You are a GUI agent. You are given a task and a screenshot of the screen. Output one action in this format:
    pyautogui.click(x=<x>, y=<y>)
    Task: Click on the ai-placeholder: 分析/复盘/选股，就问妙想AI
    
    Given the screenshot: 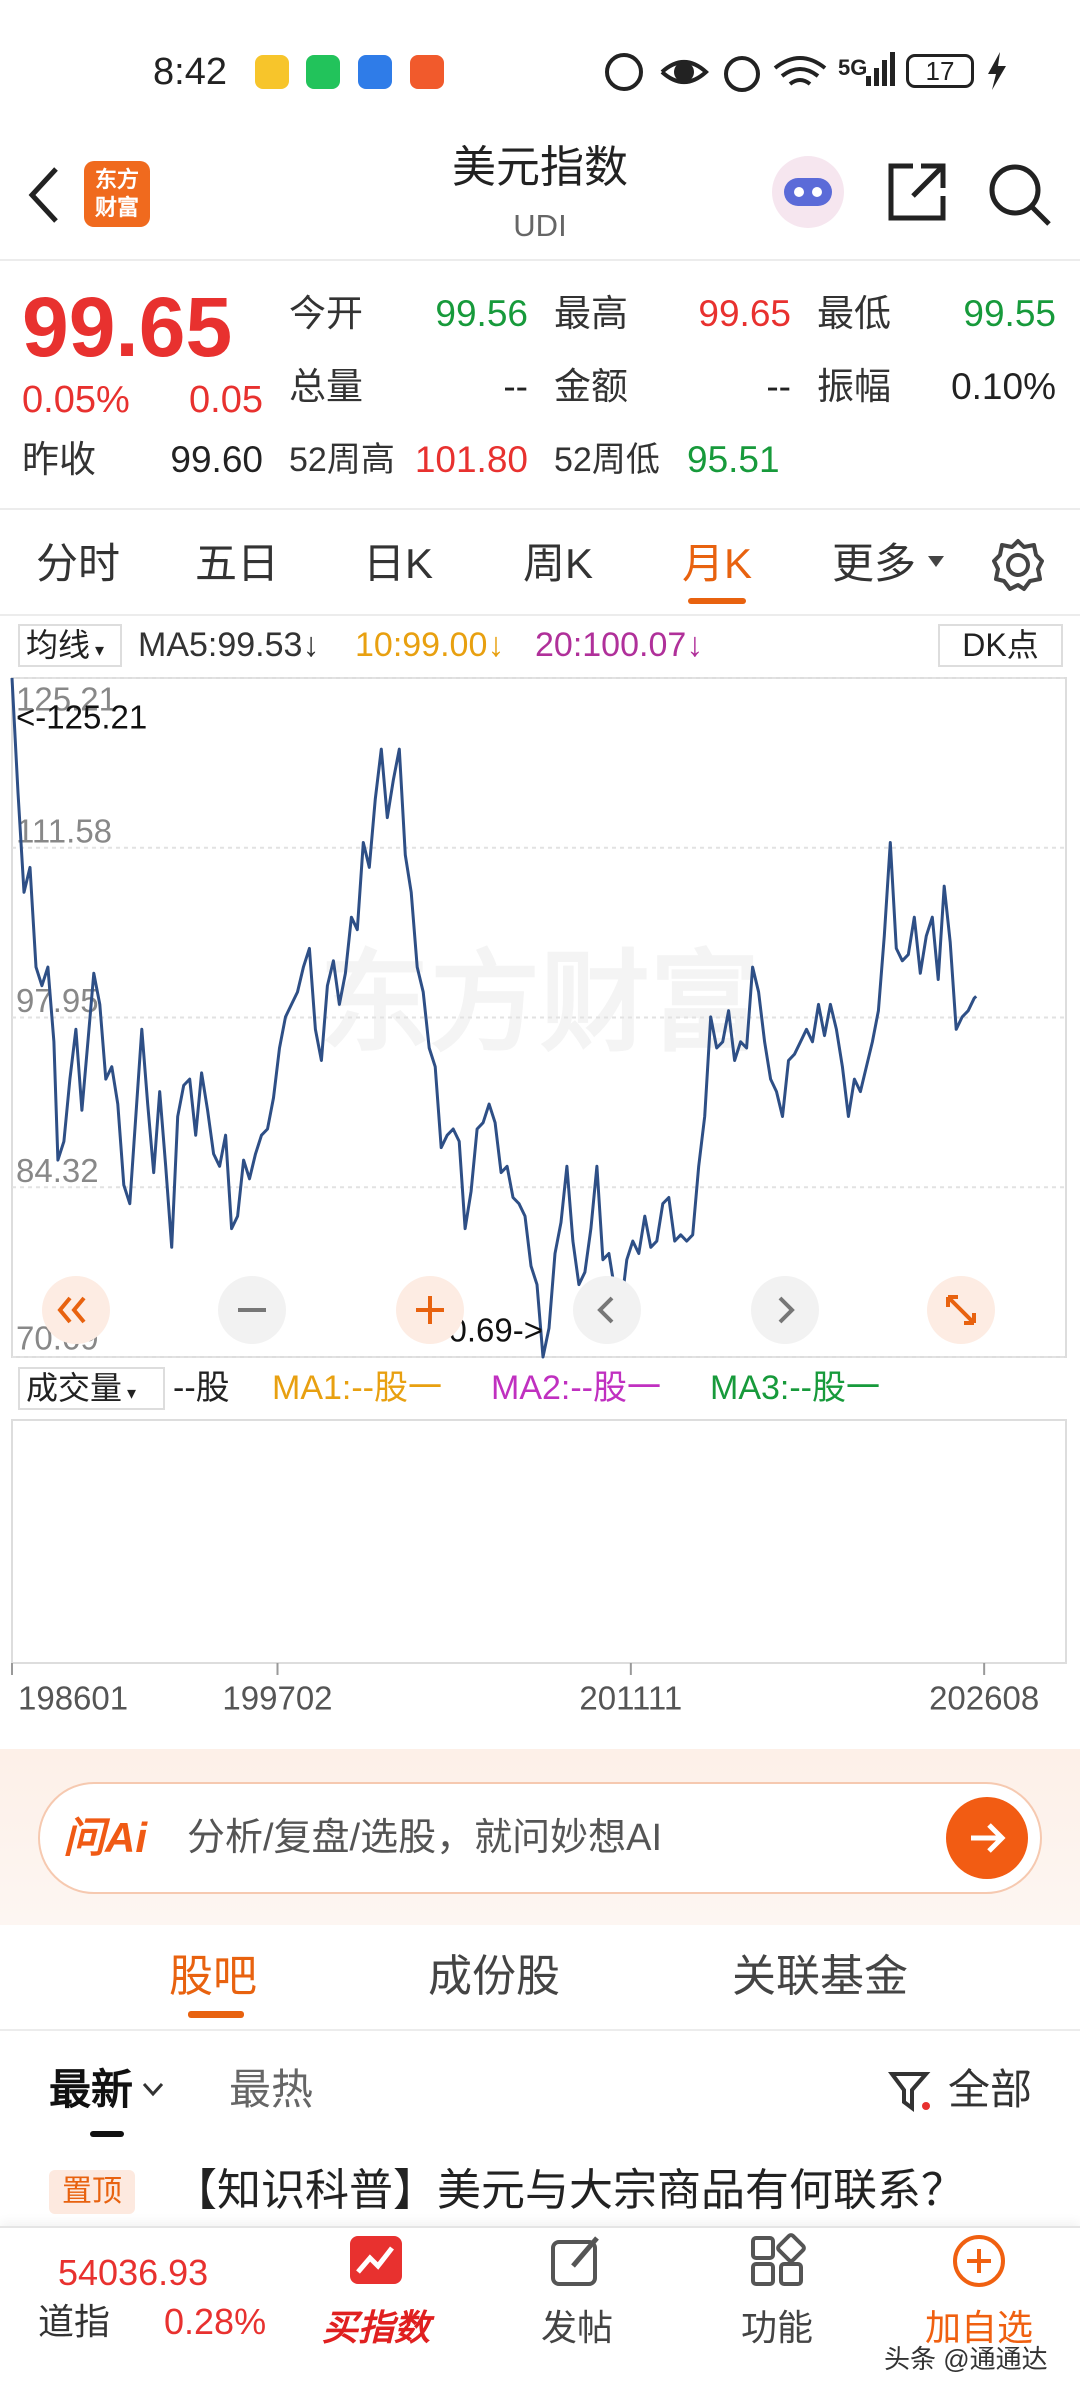 What is the action you would take?
    pyautogui.click(x=425, y=1838)
    